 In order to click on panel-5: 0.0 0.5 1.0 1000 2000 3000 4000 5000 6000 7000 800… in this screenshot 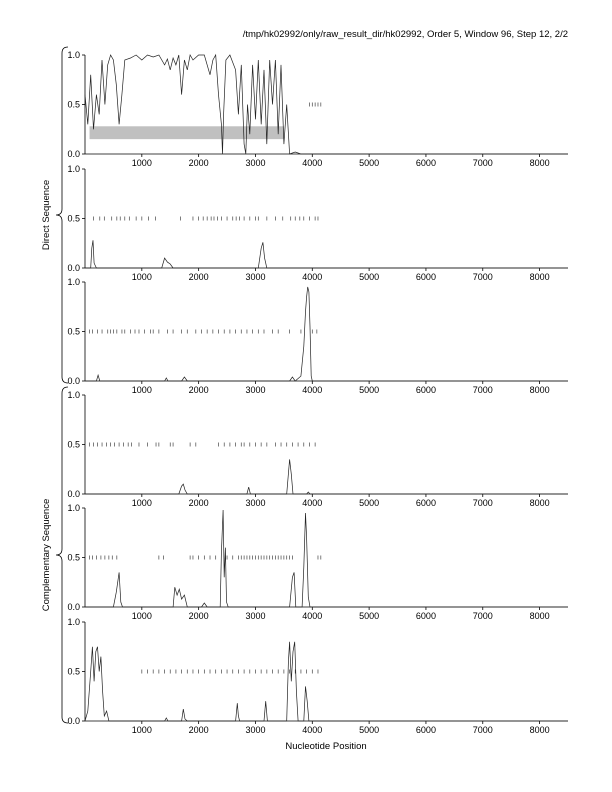, I will do `click(317, 562)`.